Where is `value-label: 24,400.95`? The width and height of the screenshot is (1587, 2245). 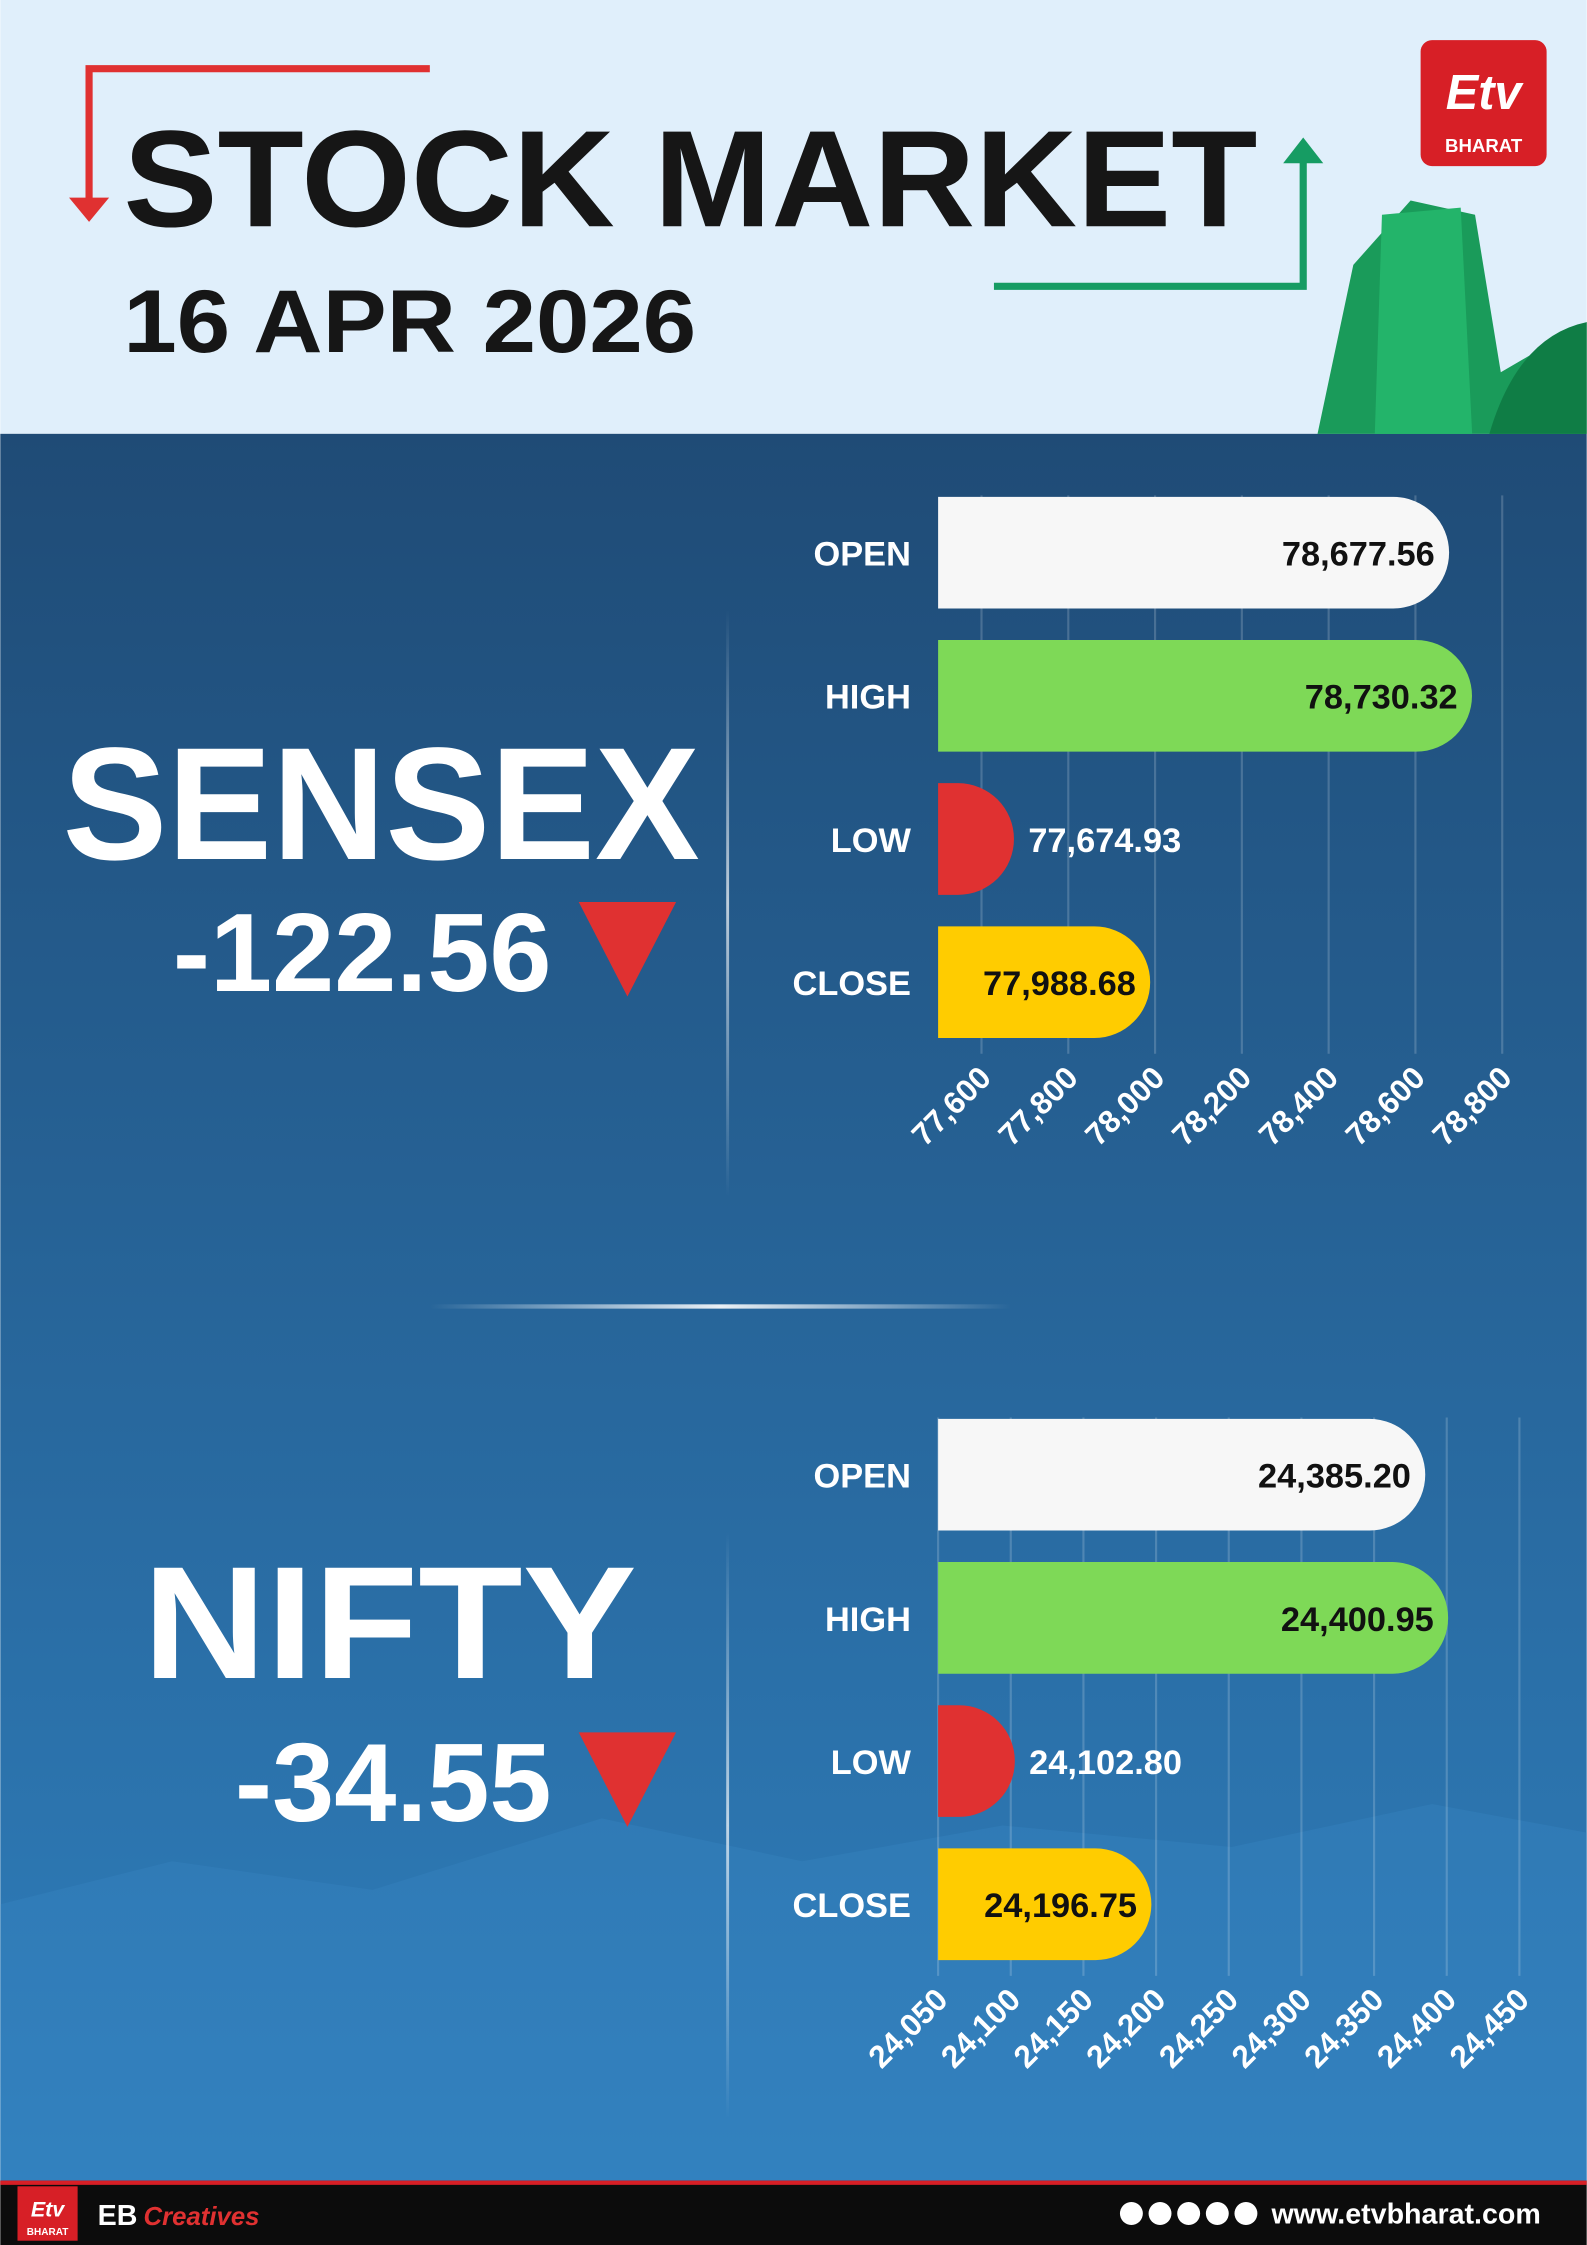 value-label: 24,400.95 is located at coordinates (1357, 1620).